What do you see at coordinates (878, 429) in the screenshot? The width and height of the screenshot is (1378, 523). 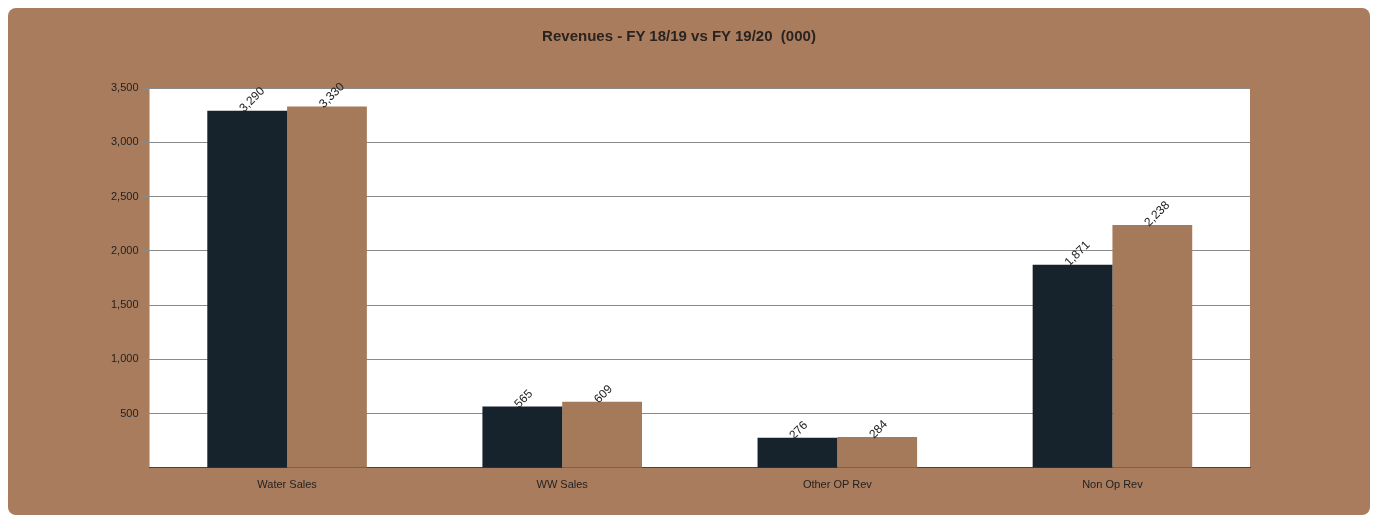 I see `data-label: 284` at bounding box center [878, 429].